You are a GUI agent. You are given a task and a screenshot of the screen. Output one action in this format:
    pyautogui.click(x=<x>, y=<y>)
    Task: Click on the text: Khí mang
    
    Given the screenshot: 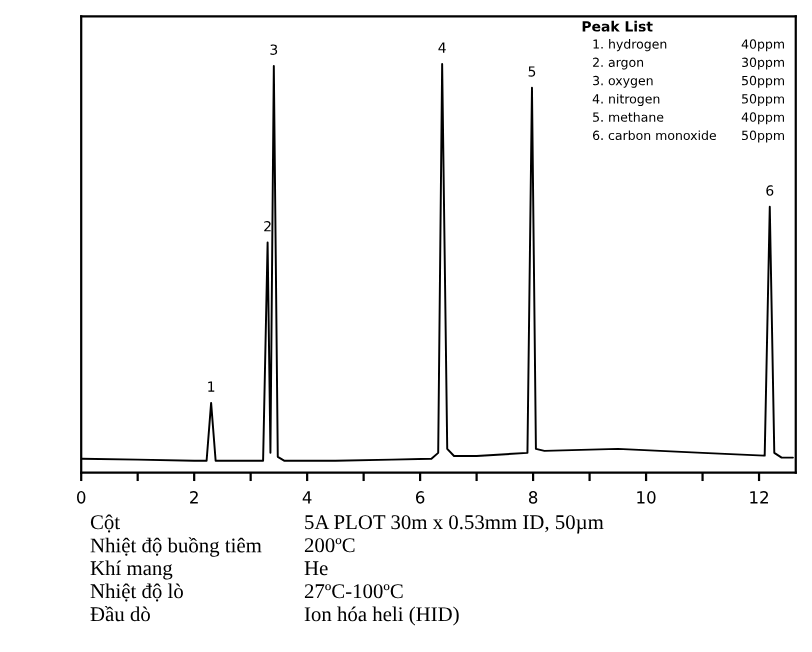 What is the action you would take?
    pyautogui.click(x=131, y=570)
    